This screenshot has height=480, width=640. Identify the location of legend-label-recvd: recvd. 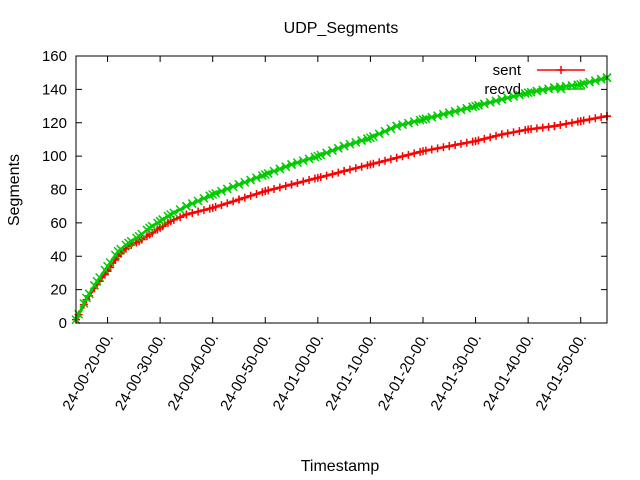
(502, 89).